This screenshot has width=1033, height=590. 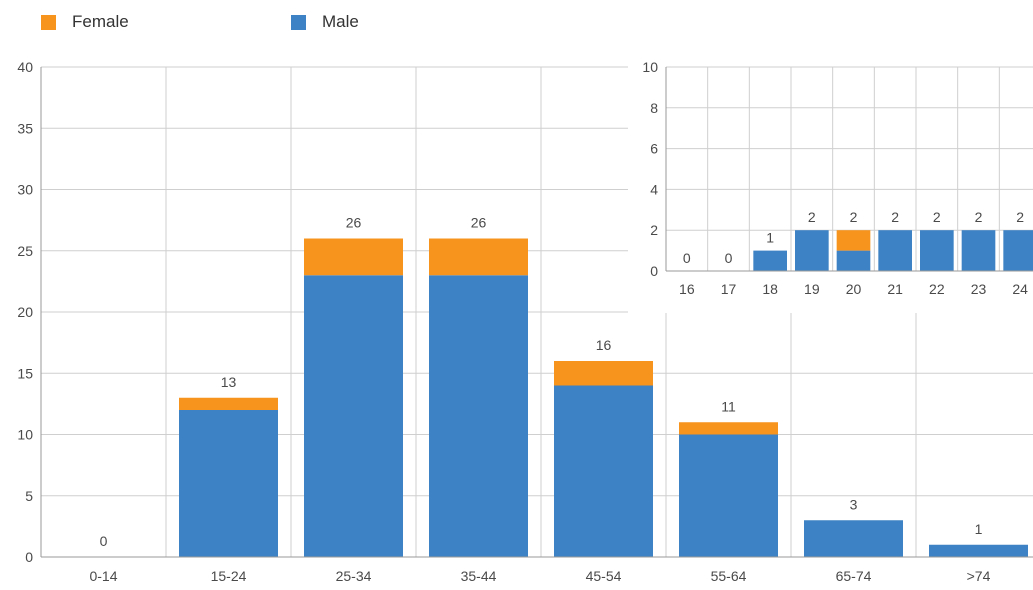 What do you see at coordinates (340, 21) in the screenshot?
I see `legend-label-male: Male` at bounding box center [340, 21].